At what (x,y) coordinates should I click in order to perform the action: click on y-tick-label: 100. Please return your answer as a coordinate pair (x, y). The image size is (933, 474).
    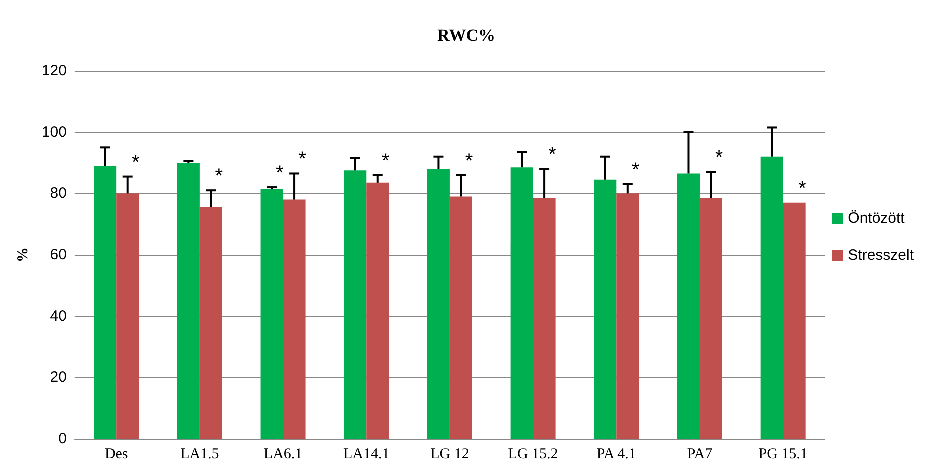
    Looking at the image, I should click on (54, 132).